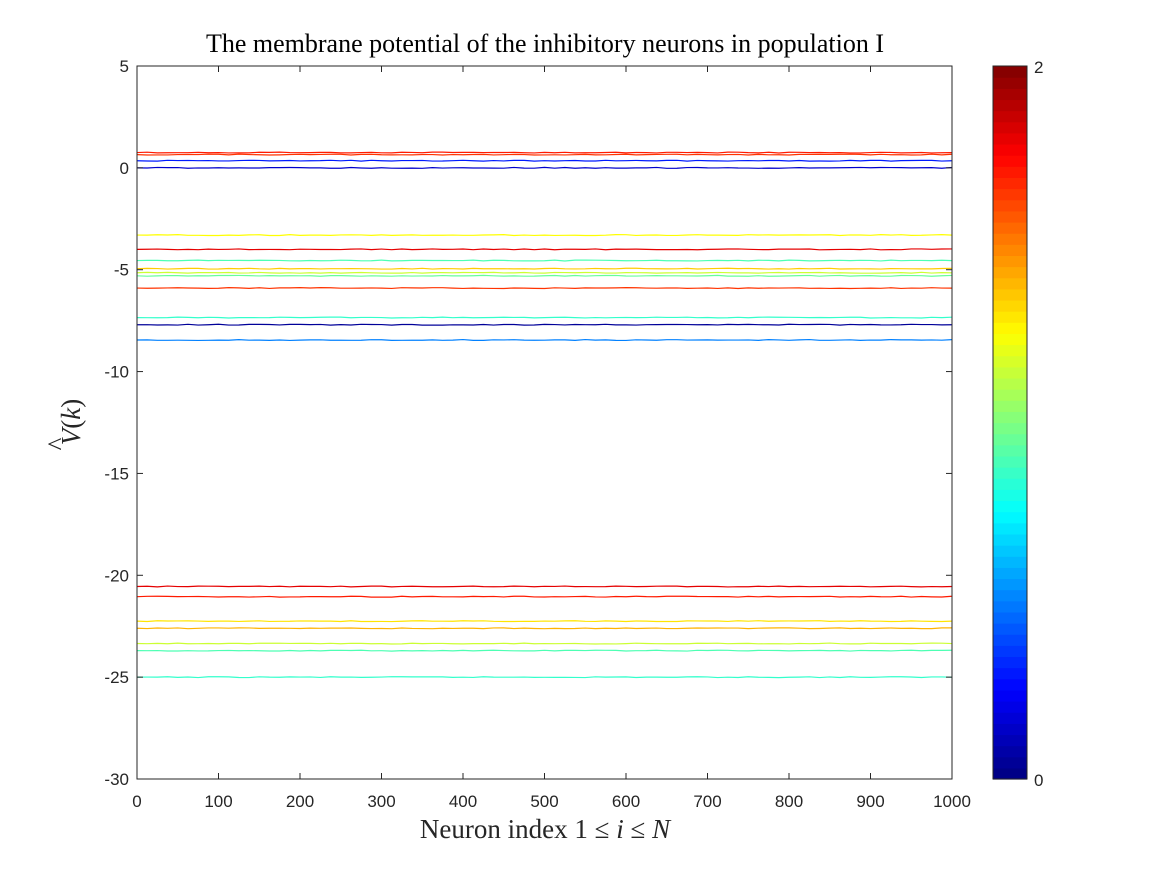 This screenshot has width=1167, height=875. Describe the element at coordinates (124, 66) in the screenshot. I see `y-tick-label: 5` at that location.